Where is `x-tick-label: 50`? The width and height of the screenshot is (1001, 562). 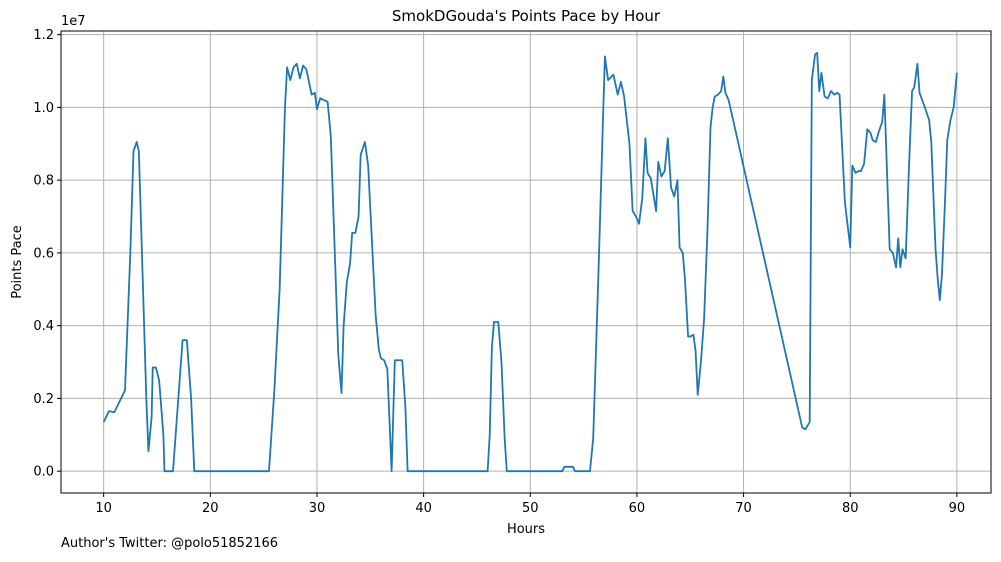 x-tick-label: 50 is located at coordinates (530, 508).